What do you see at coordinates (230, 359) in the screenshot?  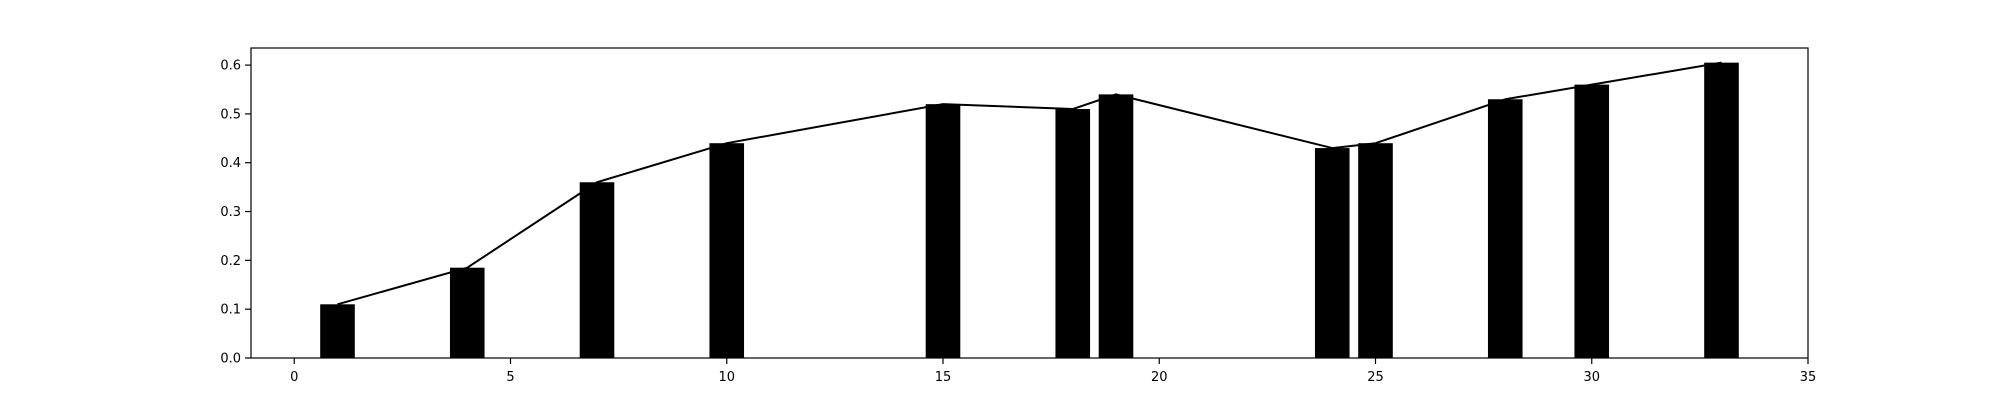 I see `y-tick-label-0: 0.0` at bounding box center [230, 359].